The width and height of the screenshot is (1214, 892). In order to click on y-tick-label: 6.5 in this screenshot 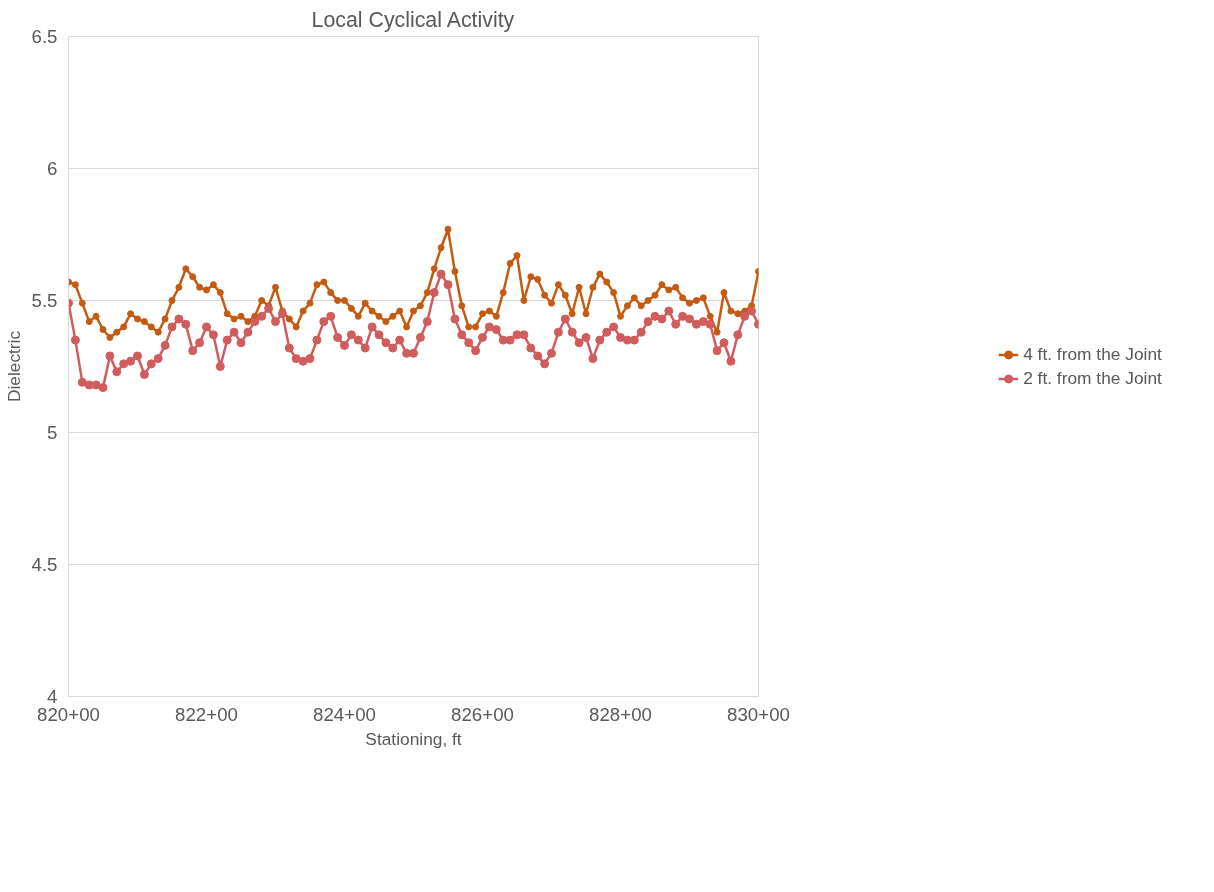, I will do `click(44, 36)`.